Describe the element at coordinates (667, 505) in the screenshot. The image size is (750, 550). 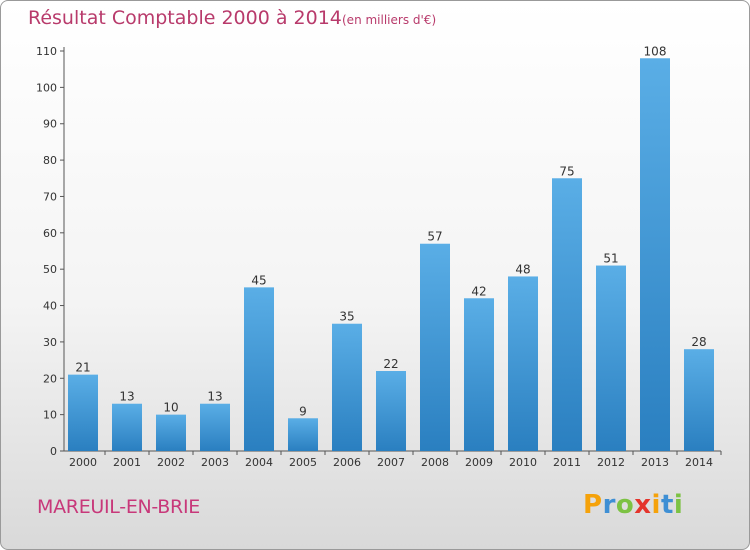
I see `logo-letter: t` at that location.